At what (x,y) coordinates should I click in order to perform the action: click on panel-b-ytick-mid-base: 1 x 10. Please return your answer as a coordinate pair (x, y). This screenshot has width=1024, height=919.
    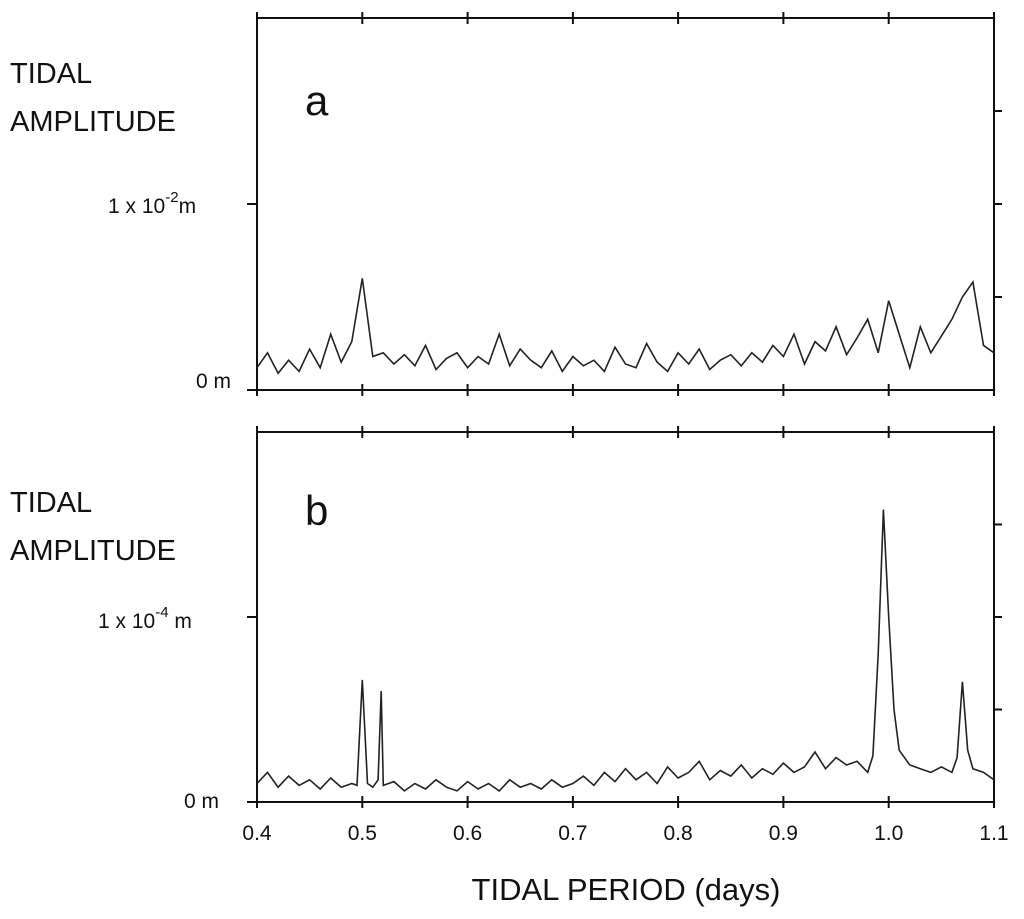
    Looking at the image, I should click on (126, 621).